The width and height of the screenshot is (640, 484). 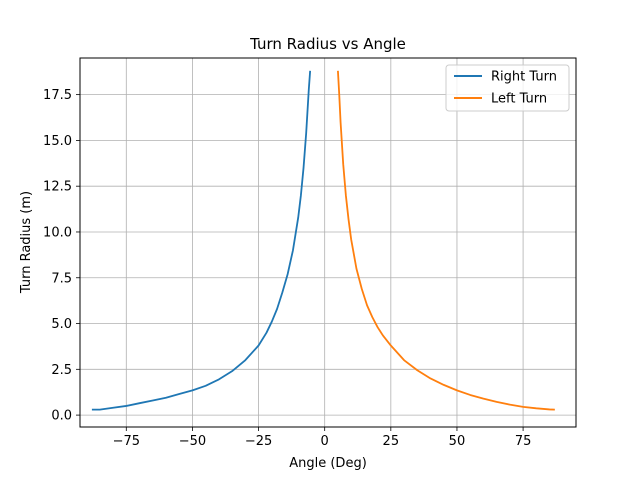 What do you see at coordinates (61, 416) in the screenshot?
I see `y-tick-label: 0.0` at bounding box center [61, 416].